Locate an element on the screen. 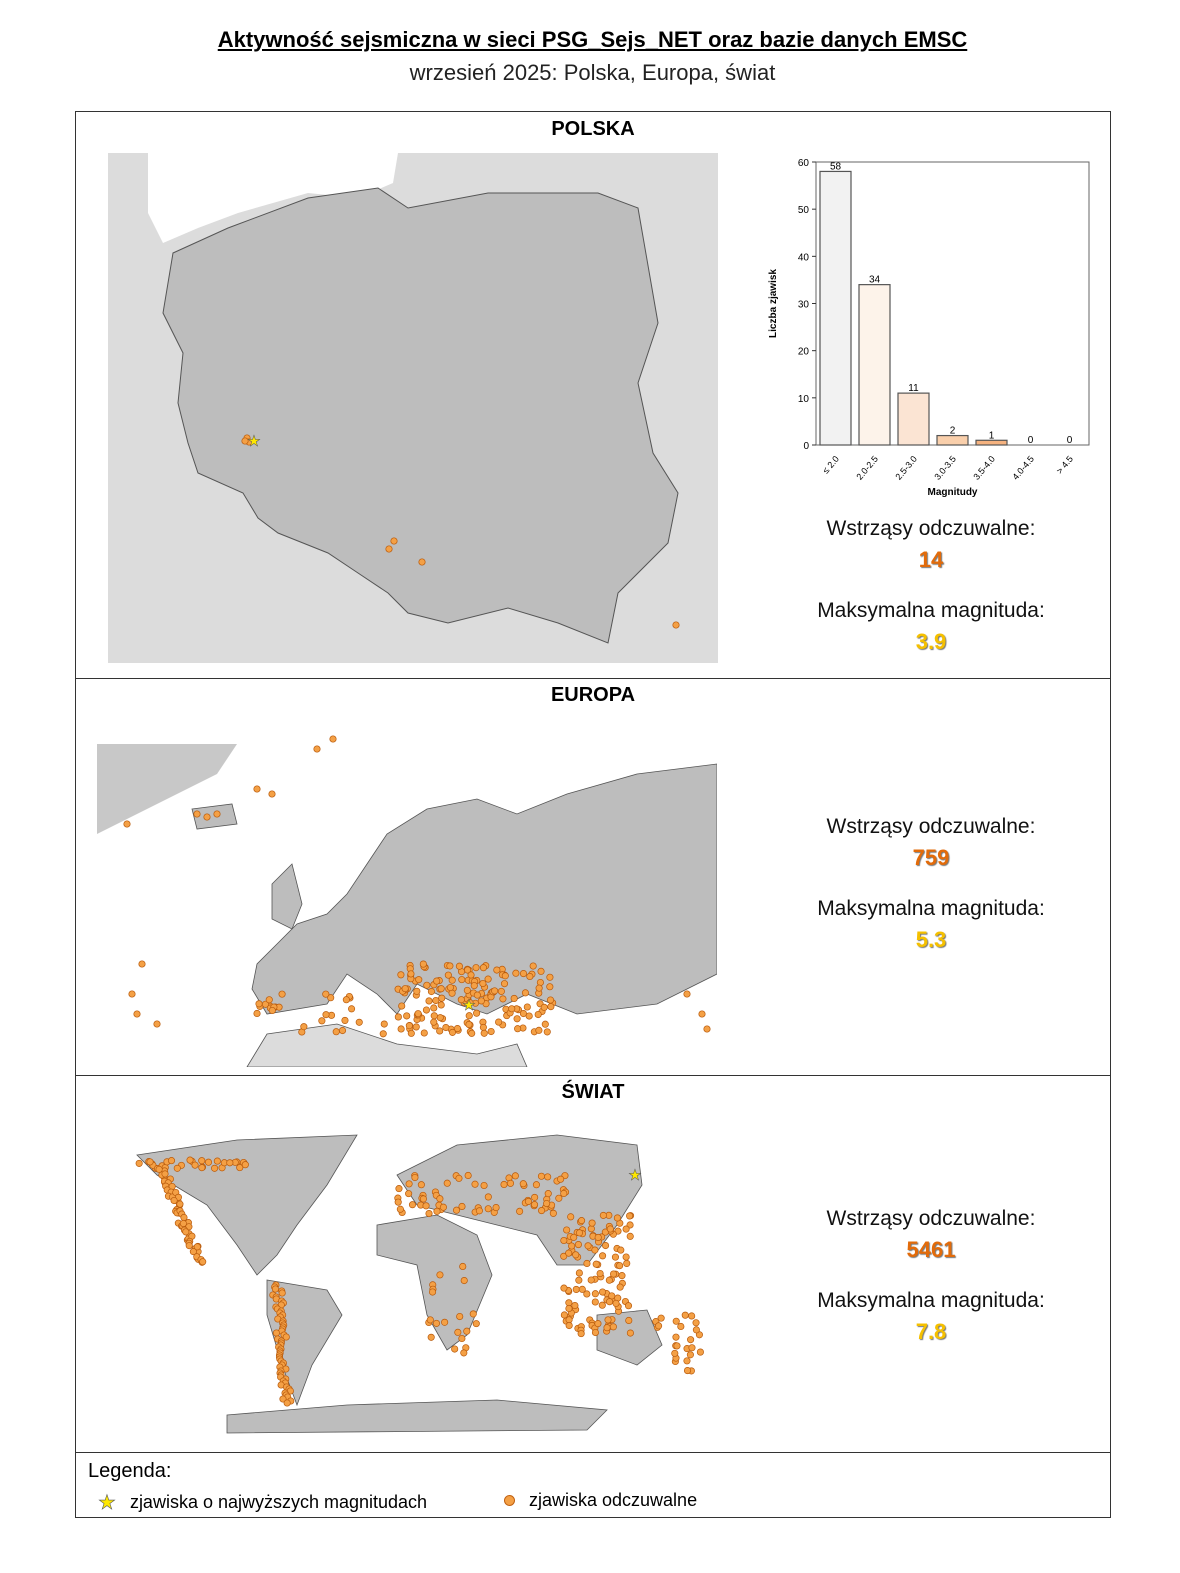 The height and width of the screenshot is (1573, 1180). section-title: EUROPA is located at coordinates (593, 695).